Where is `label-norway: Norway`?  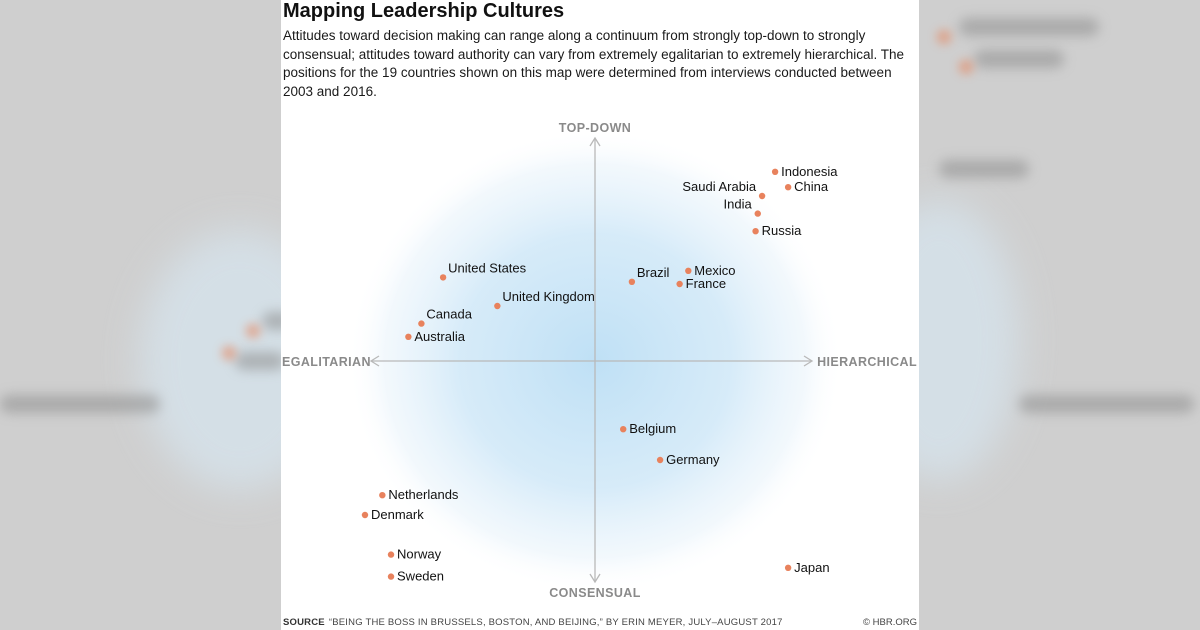 label-norway: Norway is located at coordinates (419, 554).